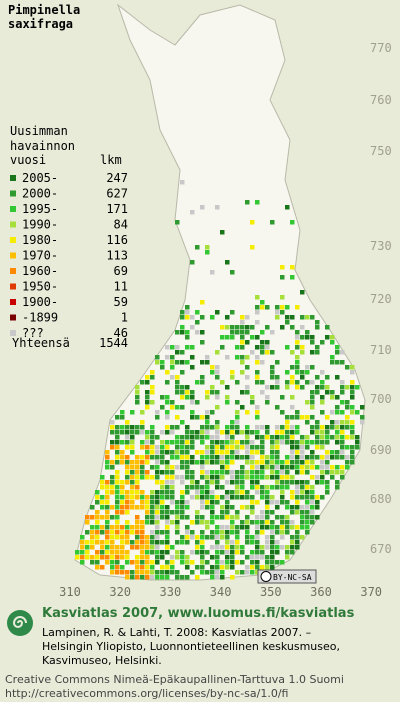 Image resolution: width=400 pixels, height=702 pixels. I want to click on legend-label: 1960-, so click(40, 271).